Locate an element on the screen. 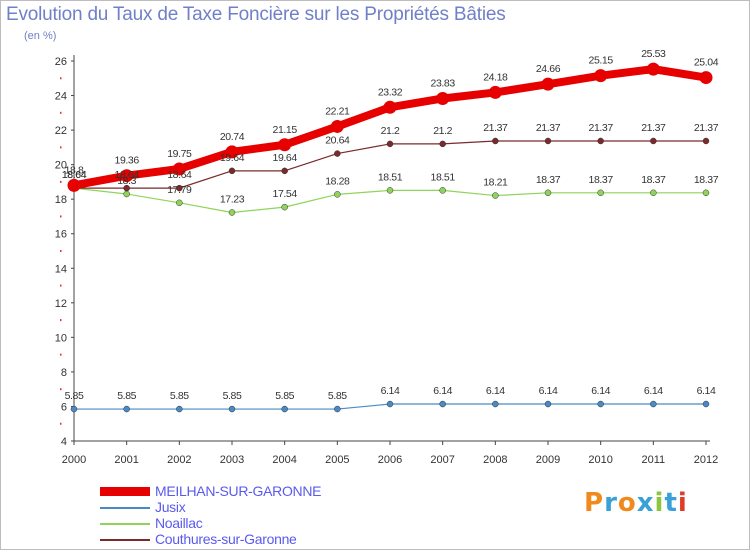  data-label: 18.3 is located at coordinates (126, 181).